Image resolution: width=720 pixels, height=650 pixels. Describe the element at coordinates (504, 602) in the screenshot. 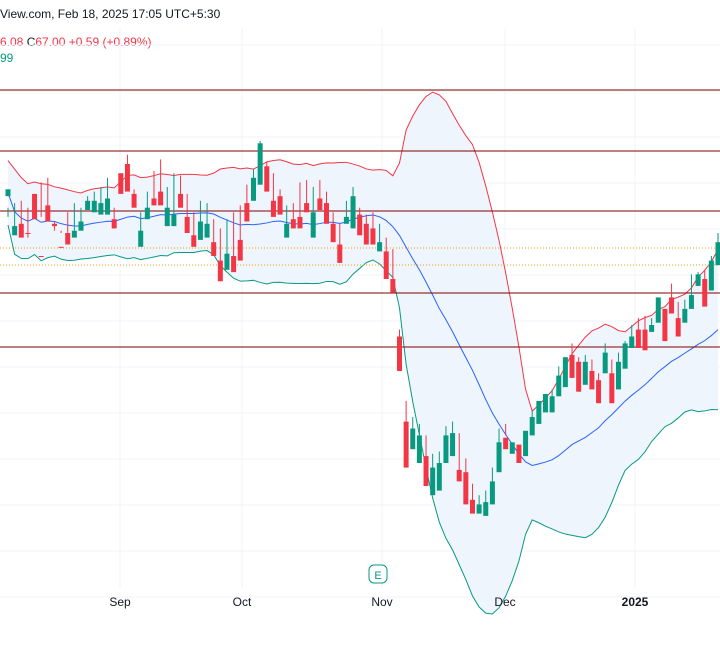

I see `x-axis-label: Dec` at that location.